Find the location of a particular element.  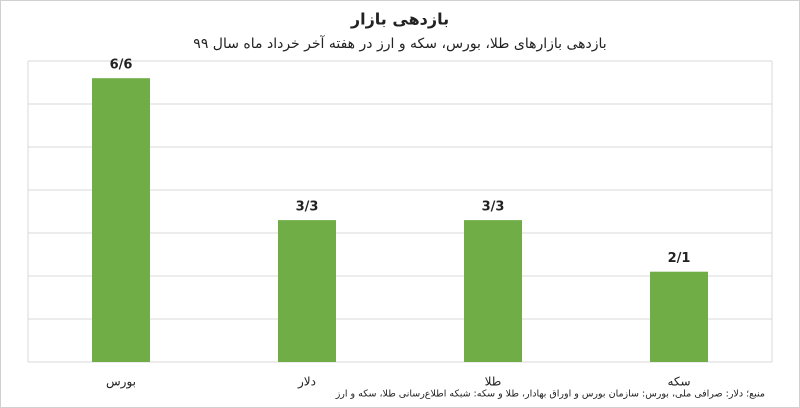

data-label: 6/6 is located at coordinates (121, 65).